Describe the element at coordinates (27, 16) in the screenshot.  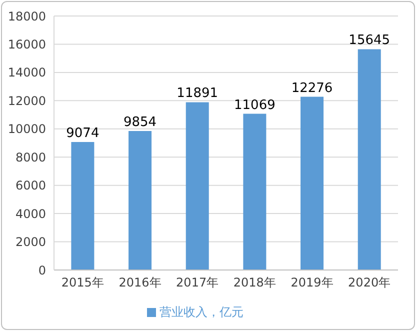
I see `y-tick-label: 18000` at that location.